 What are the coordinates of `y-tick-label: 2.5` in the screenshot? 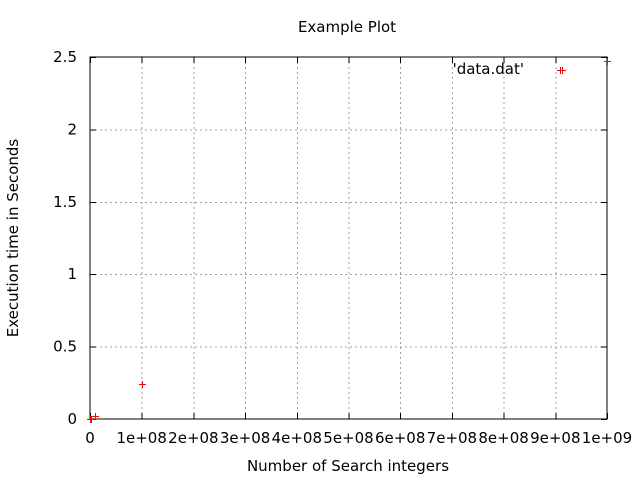 It's located at (65, 57).